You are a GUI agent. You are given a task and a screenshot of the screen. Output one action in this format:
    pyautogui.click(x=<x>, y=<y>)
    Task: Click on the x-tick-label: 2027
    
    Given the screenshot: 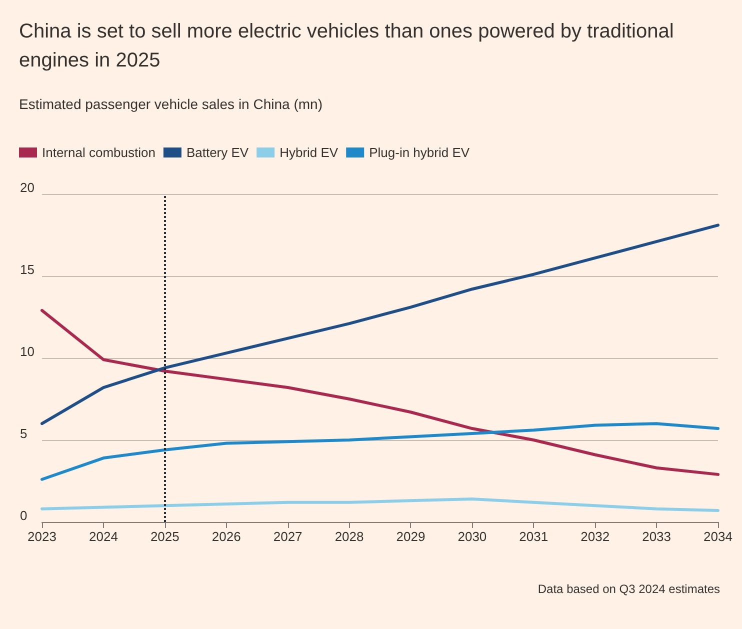 What is the action you would take?
    pyautogui.click(x=287, y=536)
    